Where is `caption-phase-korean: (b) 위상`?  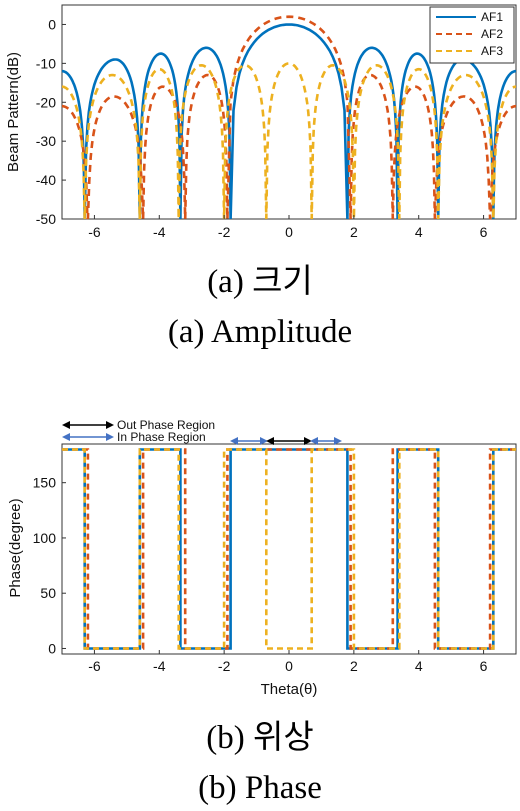
caption-phase-korean: (b) 위상 is located at coordinates (260, 738).